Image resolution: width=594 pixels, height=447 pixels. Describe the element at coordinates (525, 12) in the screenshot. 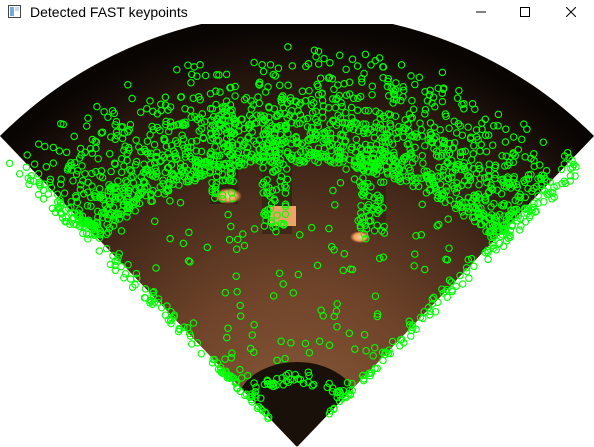

I see `maximize-button` at that location.